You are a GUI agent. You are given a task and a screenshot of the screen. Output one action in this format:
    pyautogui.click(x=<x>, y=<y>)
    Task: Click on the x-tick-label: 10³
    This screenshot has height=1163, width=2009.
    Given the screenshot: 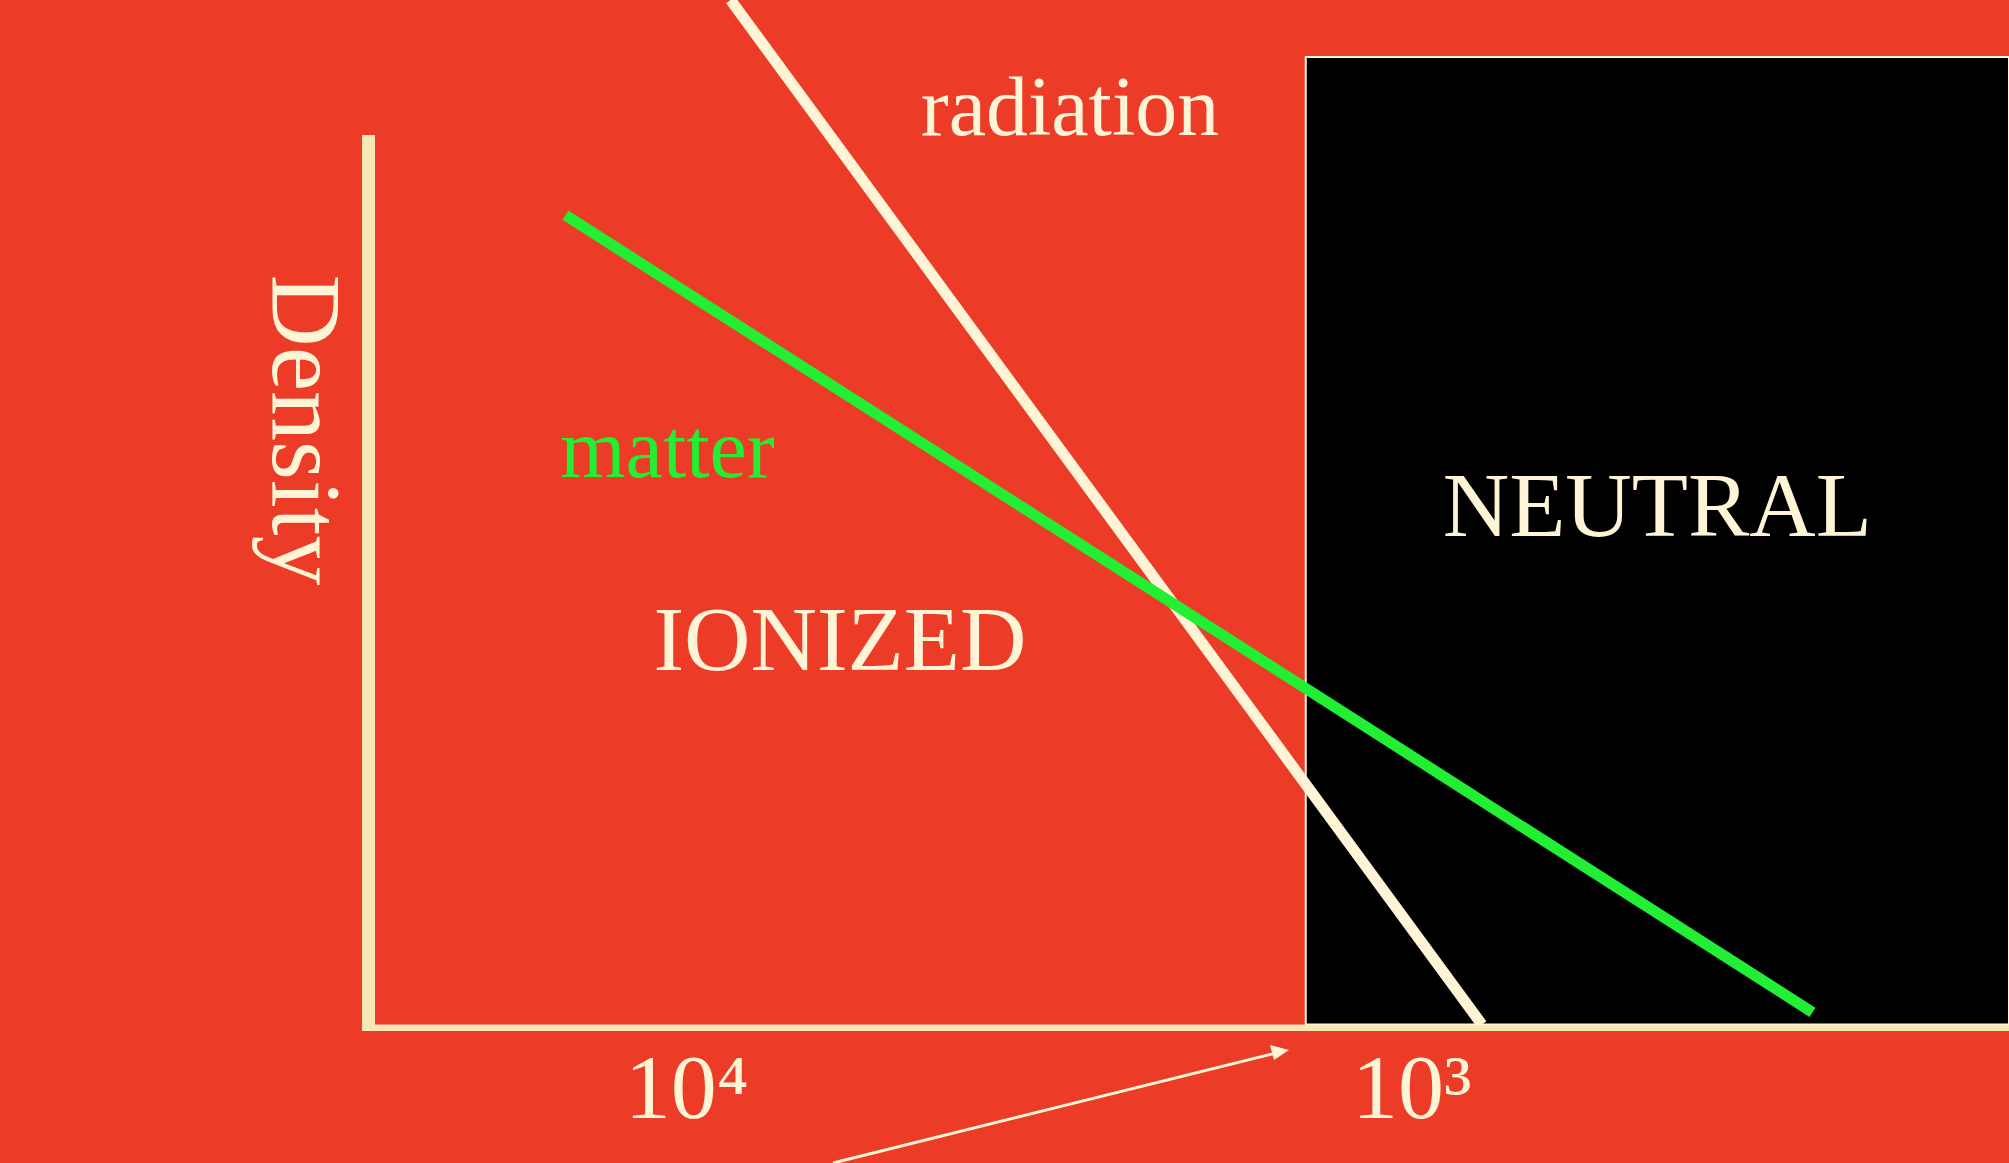 What is the action you would take?
    pyautogui.click(x=1411, y=1086)
    